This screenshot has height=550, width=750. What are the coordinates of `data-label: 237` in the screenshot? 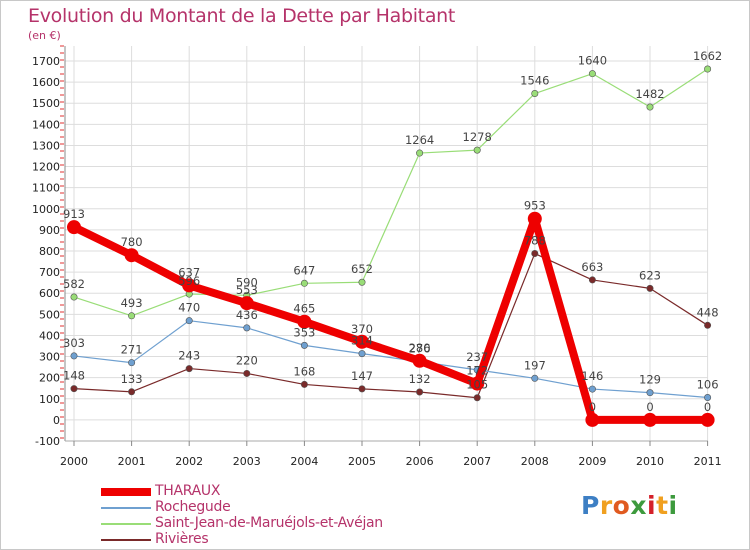 It's located at (477, 357).